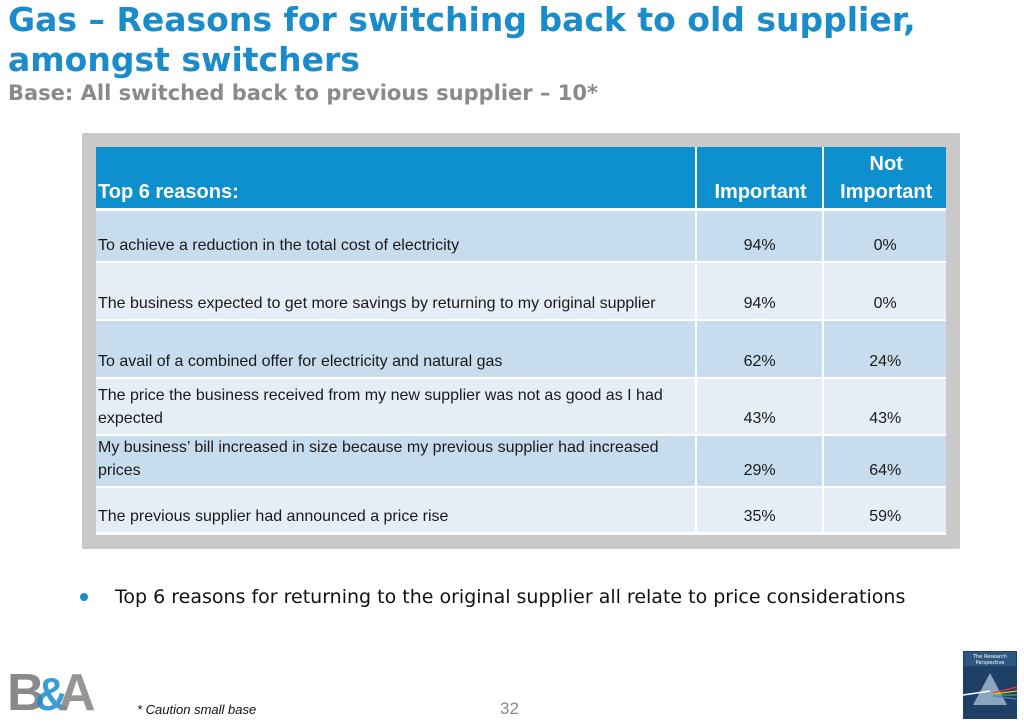 The image size is (1024, 724). I want to click on row-not-important: 59%, so click(884, 511).